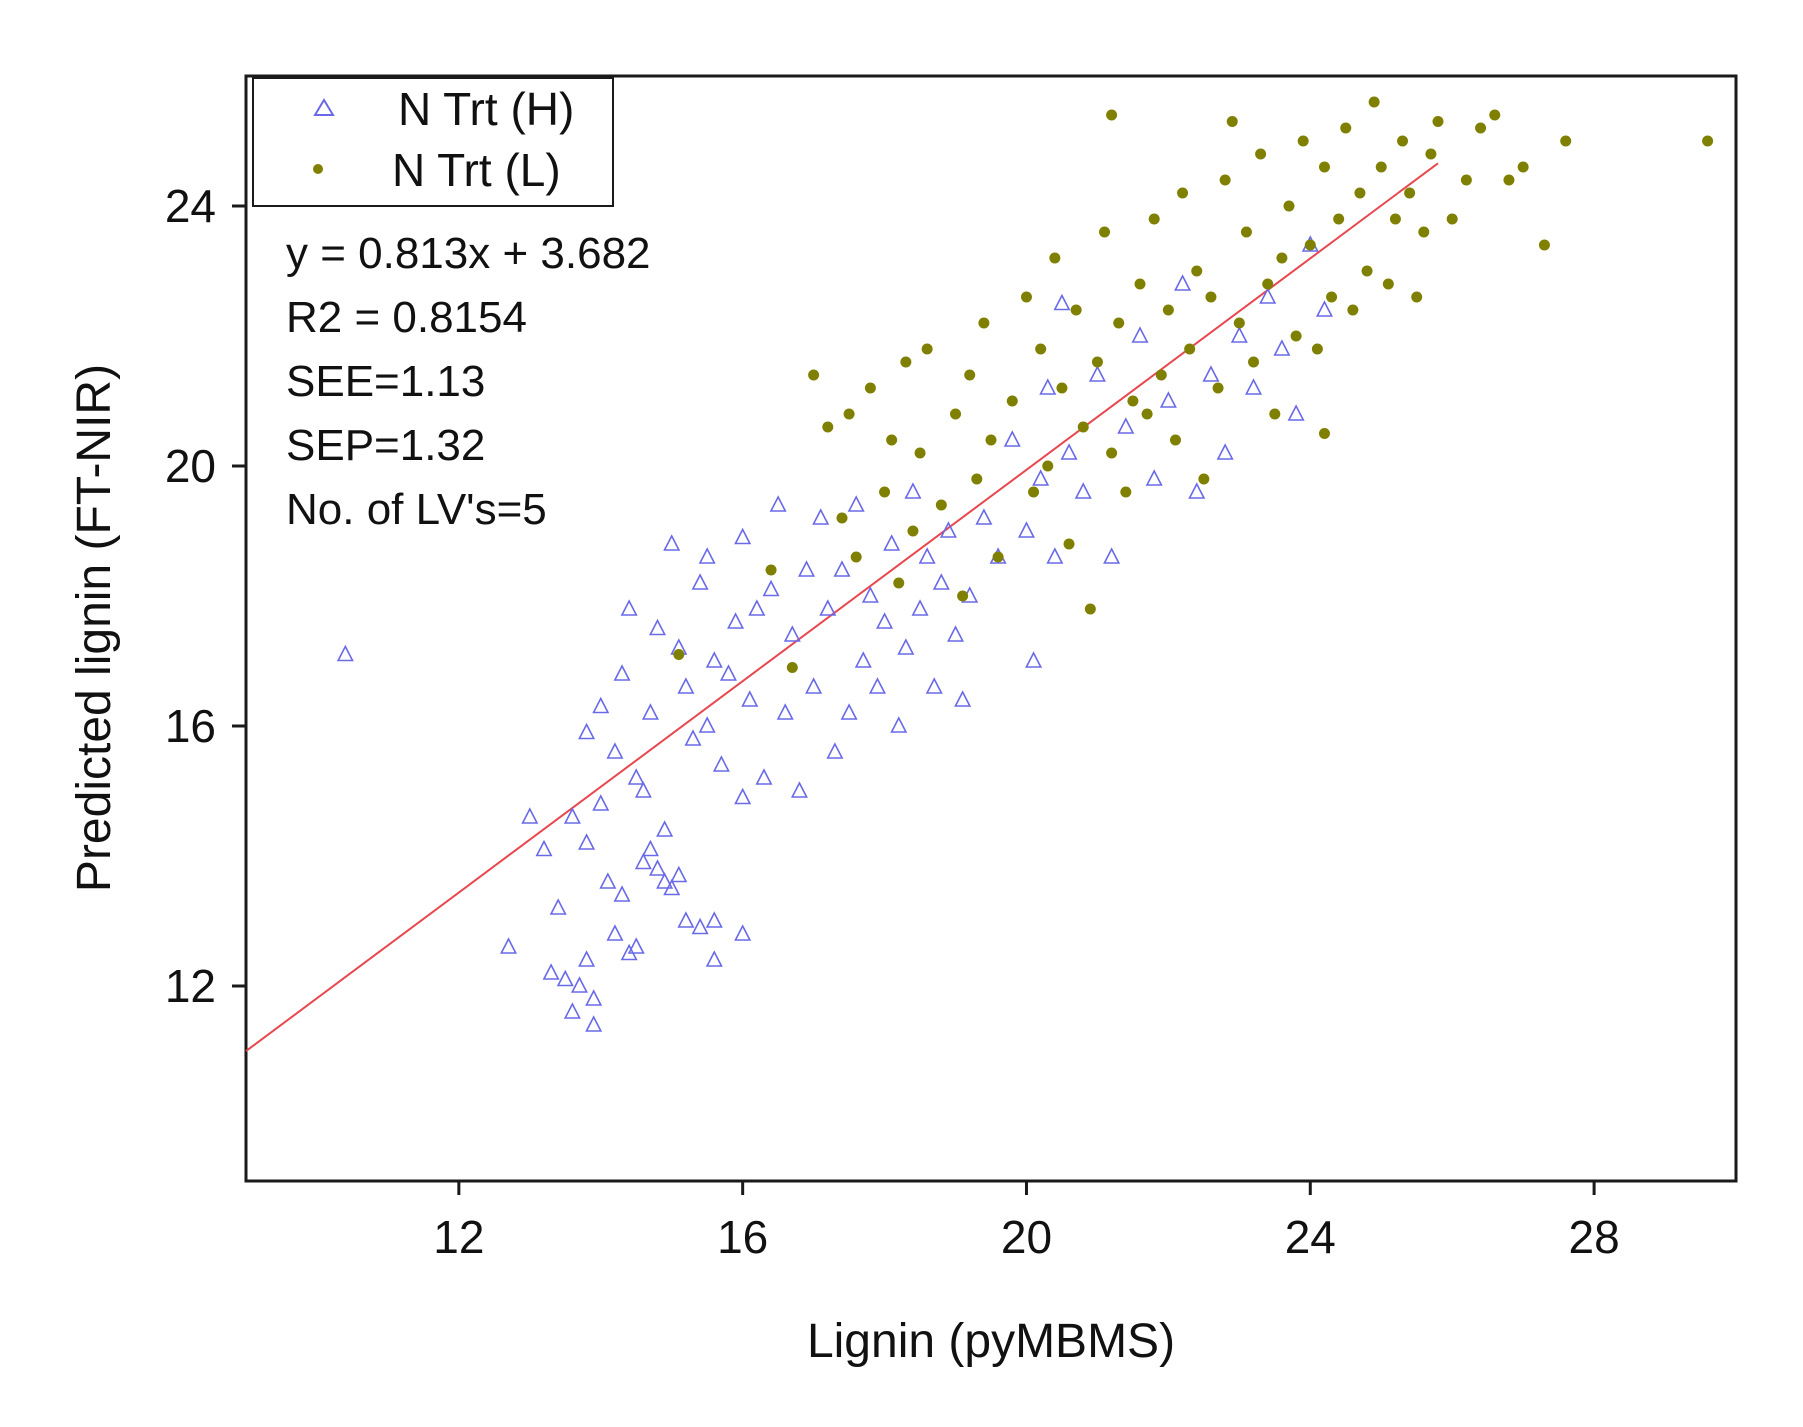 Image resolution: width=1803 pixels, height=1427 pixels. Describe the element at coordinates (1026, 1237) in the screenshot. I see `x-tick-label-20: 20` at that location.